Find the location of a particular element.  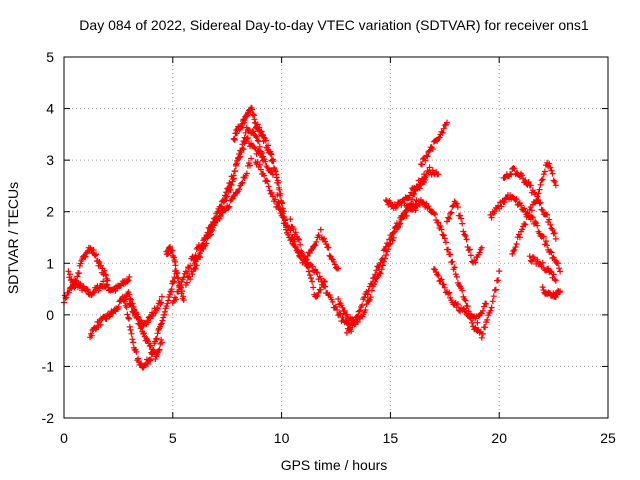

x-tick-label: 25 is located at coordinates (608, 438).